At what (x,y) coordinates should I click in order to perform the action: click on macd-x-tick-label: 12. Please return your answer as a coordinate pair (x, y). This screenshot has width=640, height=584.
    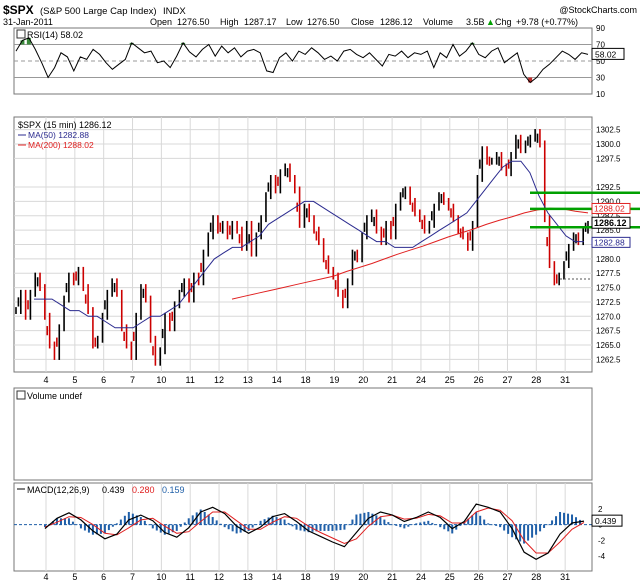
    Looking at the image, I should click on (219, 577).